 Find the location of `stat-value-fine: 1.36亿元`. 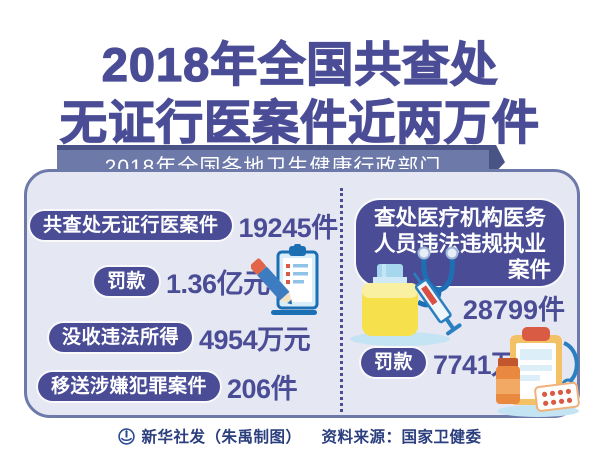

stat-value-fine: 1.36亿元 is located at coordinates (218, 284).